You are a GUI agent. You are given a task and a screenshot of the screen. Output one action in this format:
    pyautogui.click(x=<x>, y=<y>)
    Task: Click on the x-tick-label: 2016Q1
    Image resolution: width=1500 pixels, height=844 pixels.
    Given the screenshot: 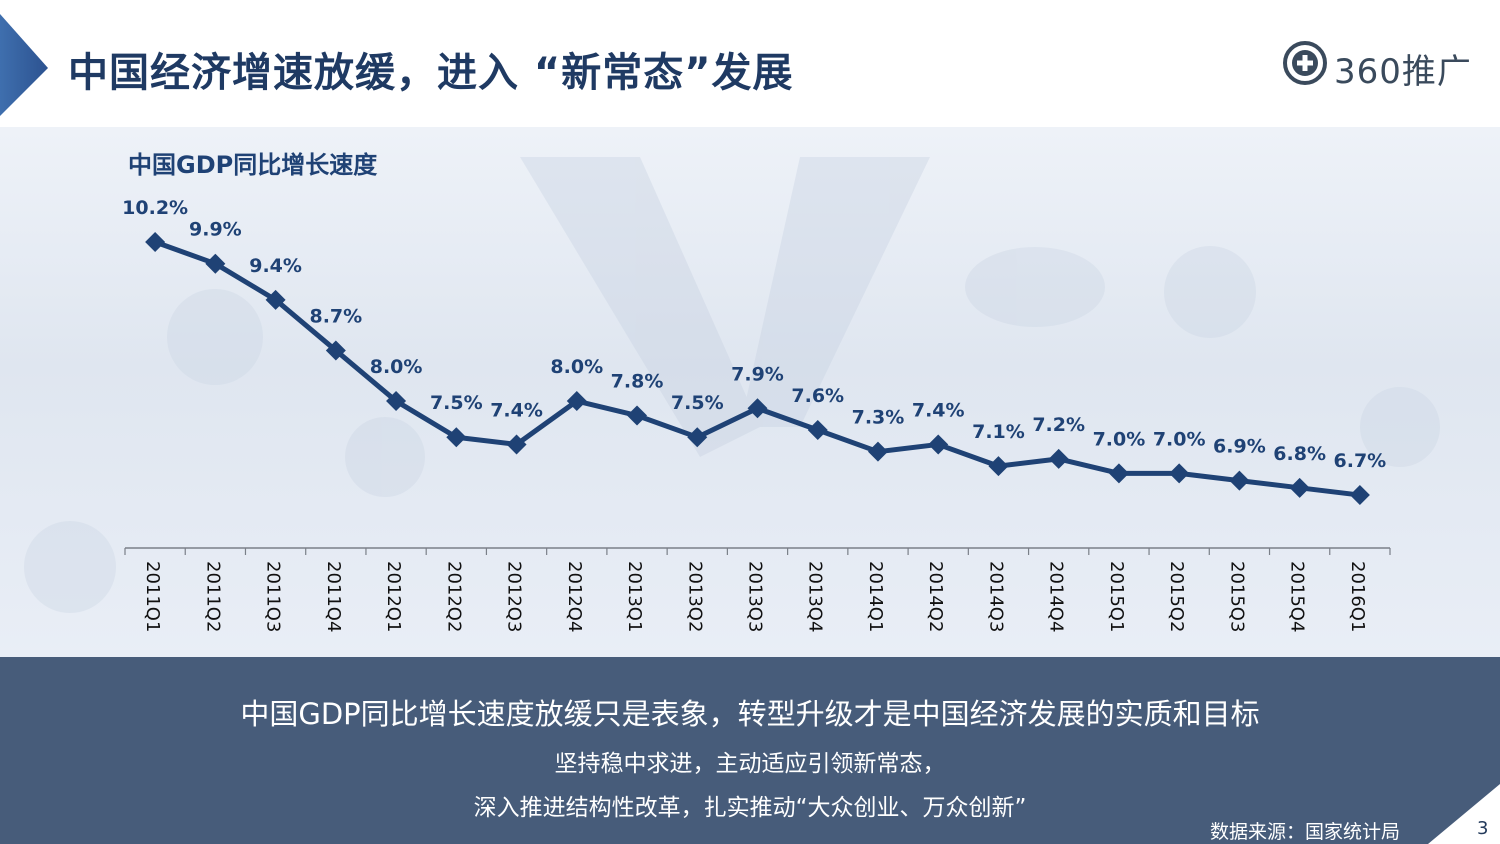 What is the action you would take?
    pyautogui.click(x=1357, y=596)
    